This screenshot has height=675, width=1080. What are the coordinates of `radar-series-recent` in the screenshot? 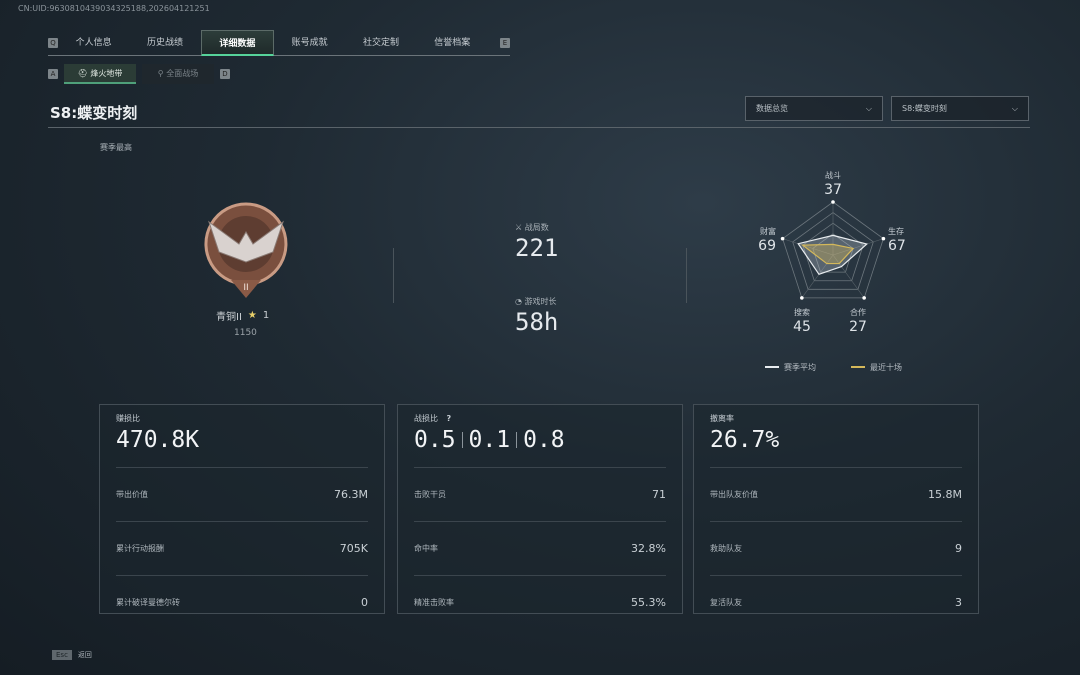 It's located at (828, 254).